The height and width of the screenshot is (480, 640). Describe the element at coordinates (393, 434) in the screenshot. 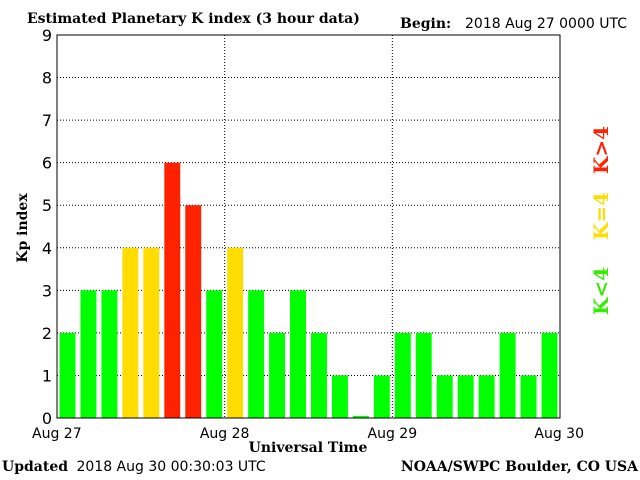

I see `x-tick-label: Aug 29` at that location.